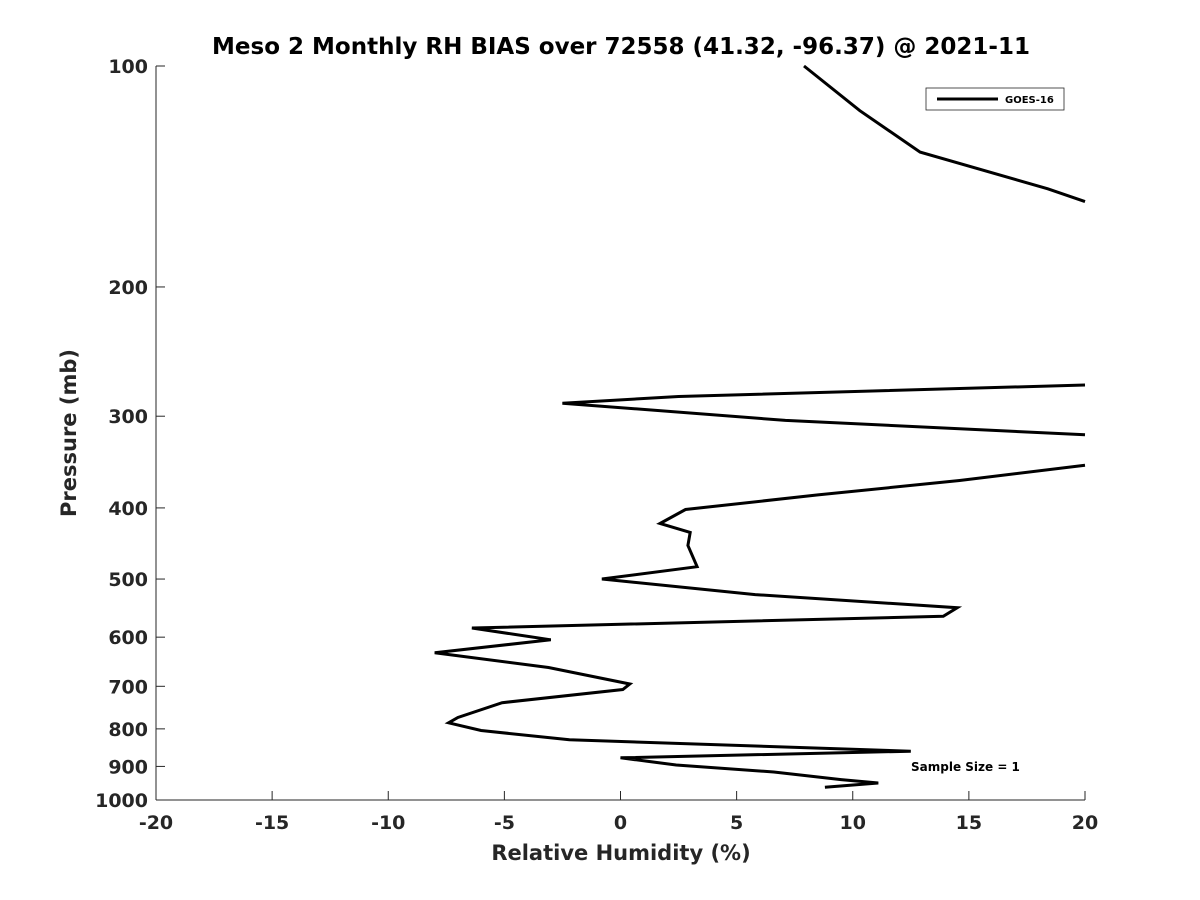 The height and width of the screenshot is (900, 1200). Describe the element at coordinates (995, 99) in the screenshot. I see `legend: GOES-16` at that location.